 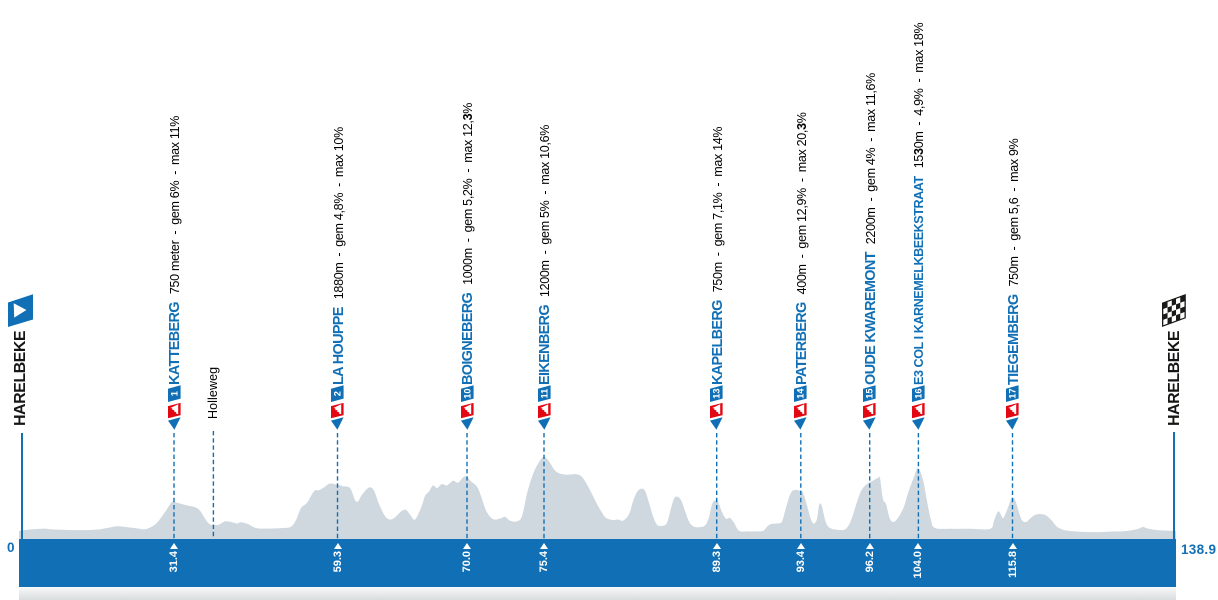 What do you see at coordinates (174, 393) in the screenshot?
I see `svg-text: 1` at bounding box center [174, 393].